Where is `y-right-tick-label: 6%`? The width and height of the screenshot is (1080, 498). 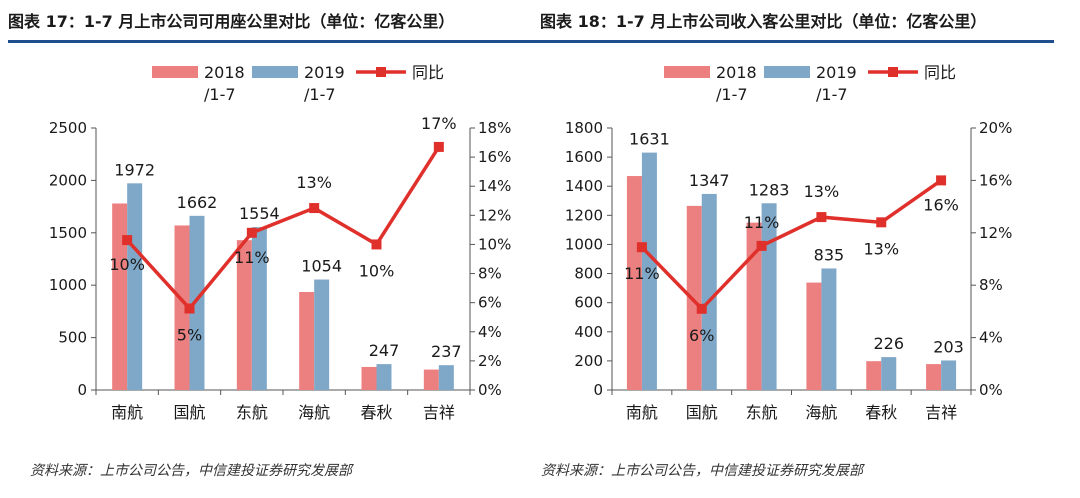 y-right-tick-label: 6% is located at coordinates (490, 303).